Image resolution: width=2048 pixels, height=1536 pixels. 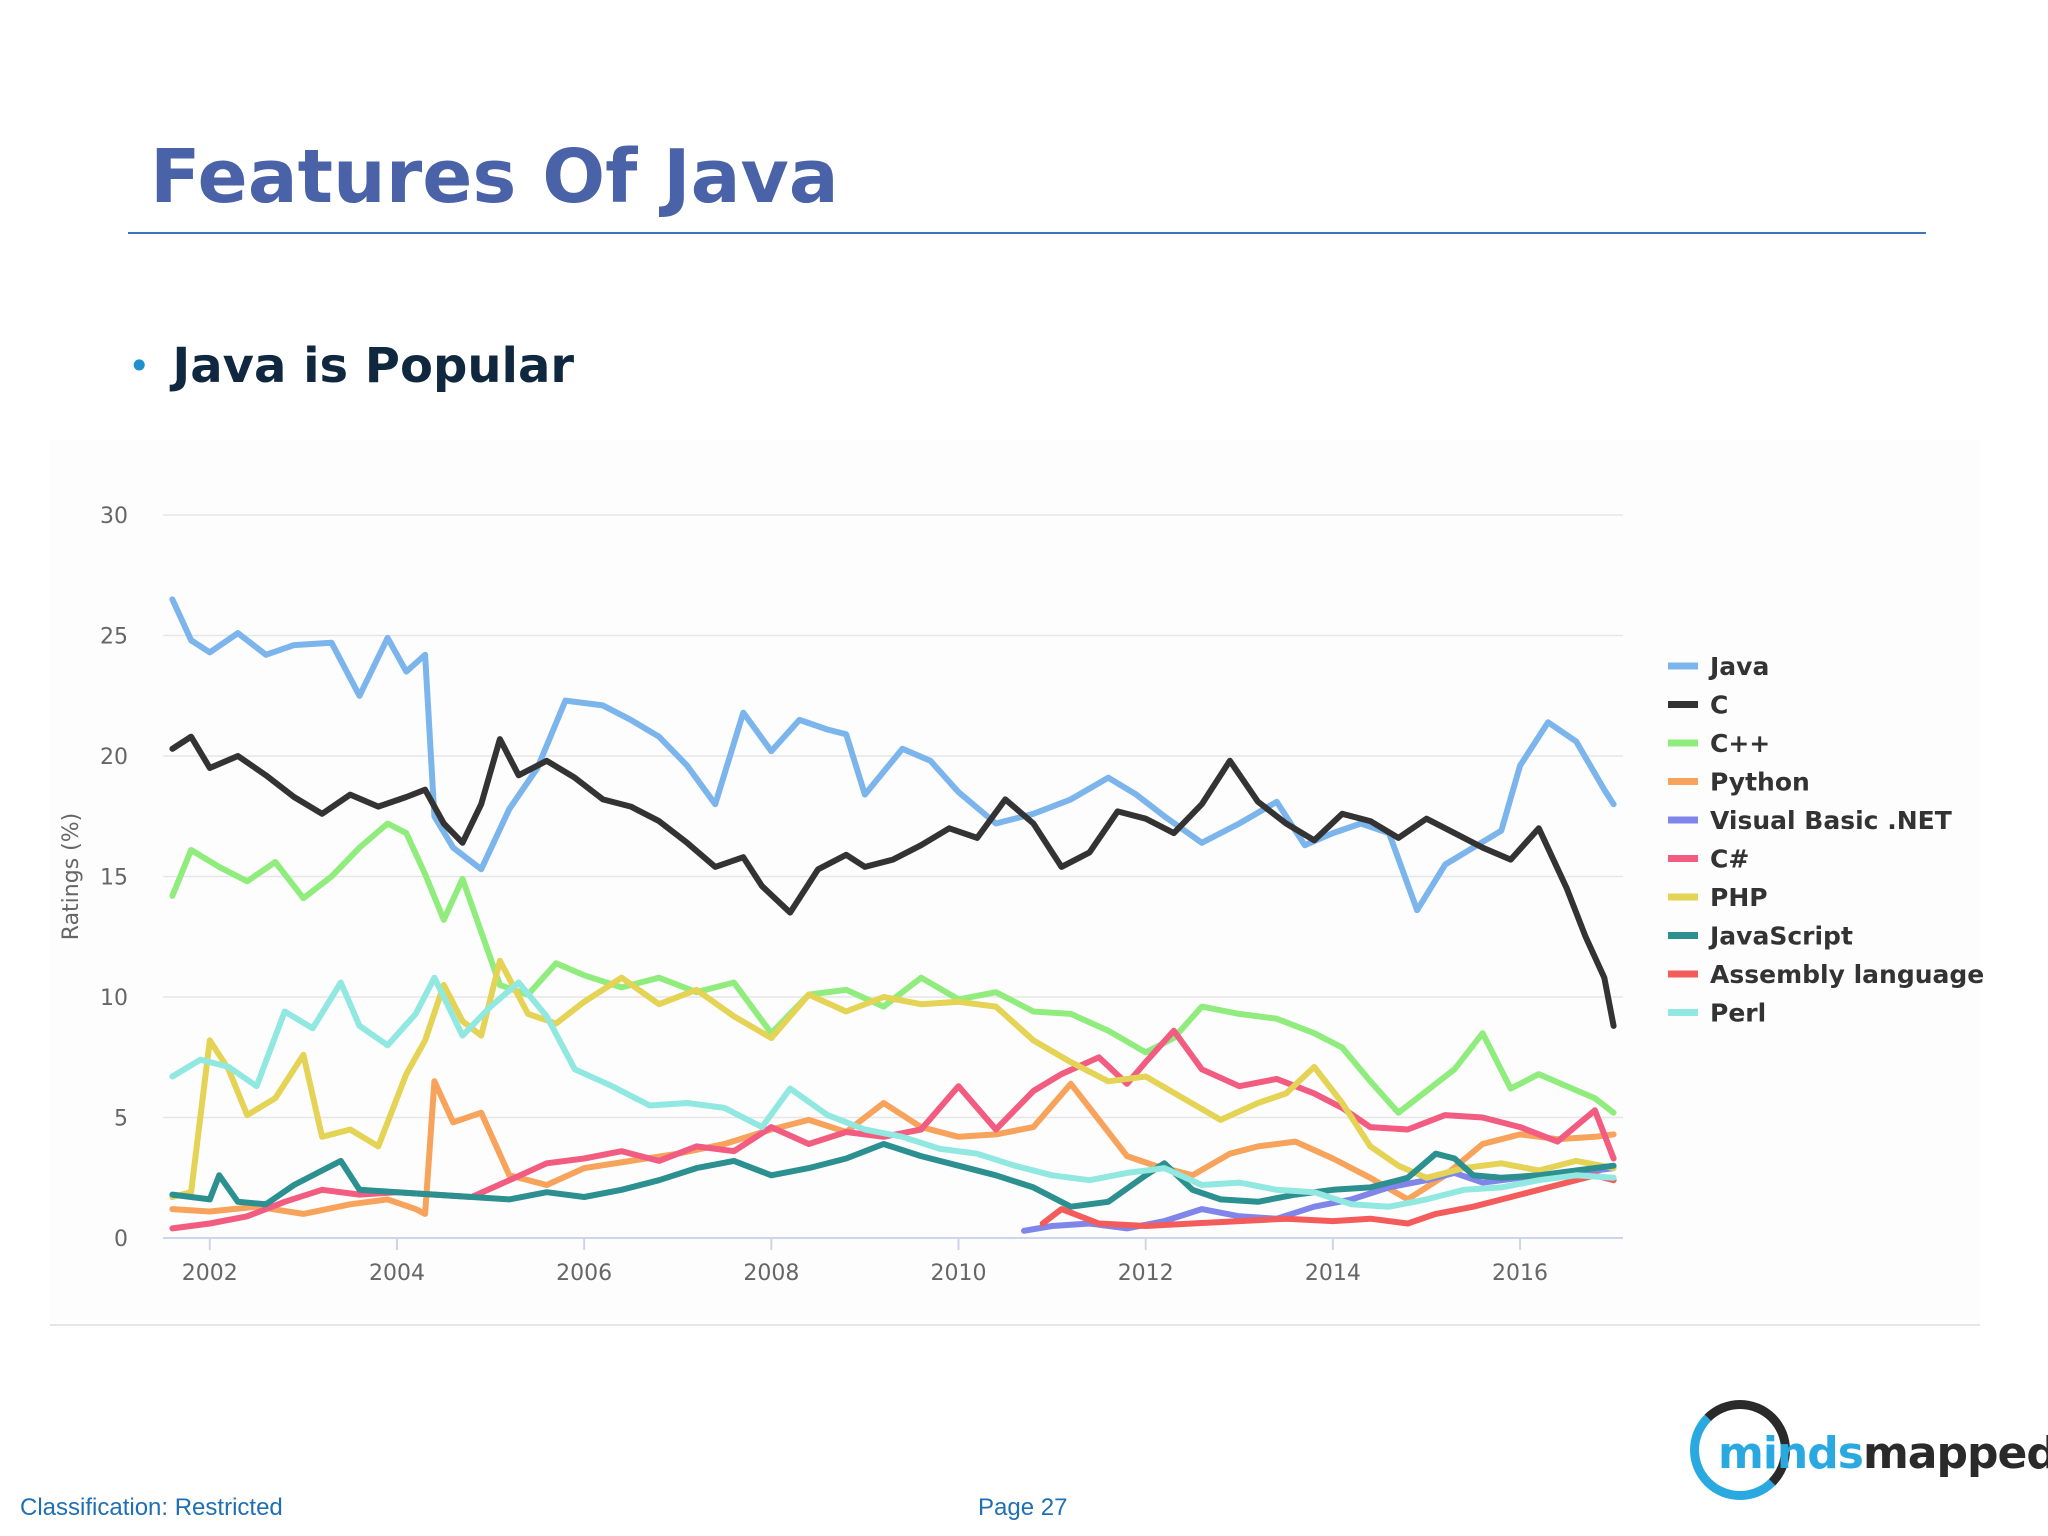 What do you see at coordinates (114, 637) in the screenshot?
I see `y-tick-label-25: 25` at bounding box center [114, 637].